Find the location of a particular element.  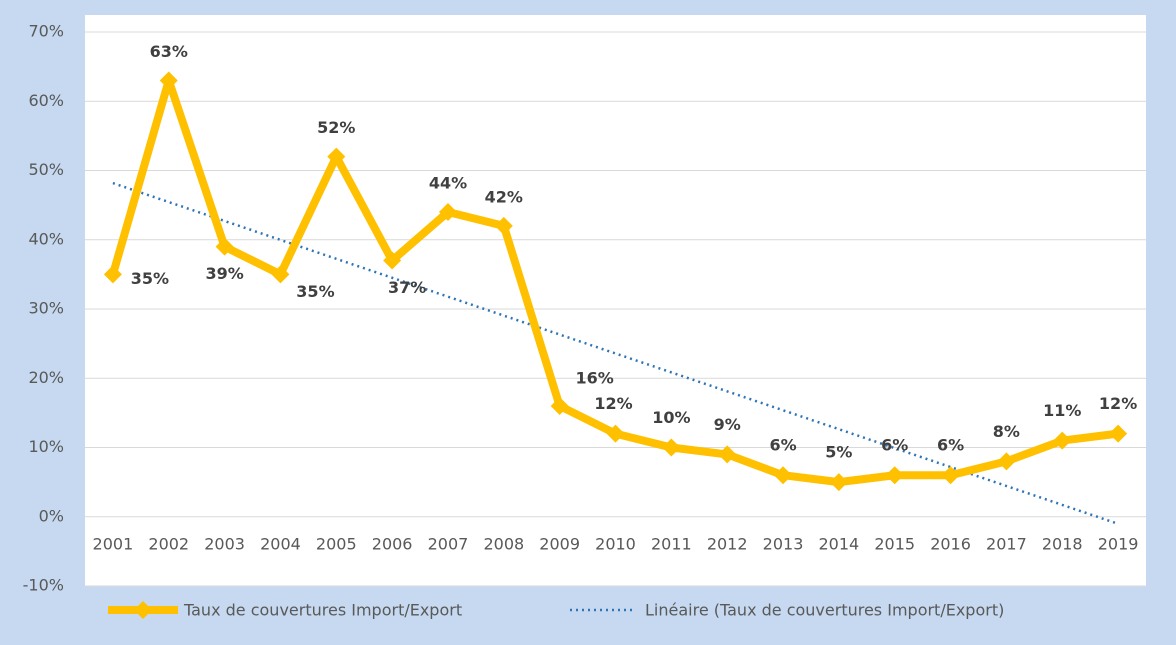

y-tick-label: 60% is located at coordinates (46, 100).